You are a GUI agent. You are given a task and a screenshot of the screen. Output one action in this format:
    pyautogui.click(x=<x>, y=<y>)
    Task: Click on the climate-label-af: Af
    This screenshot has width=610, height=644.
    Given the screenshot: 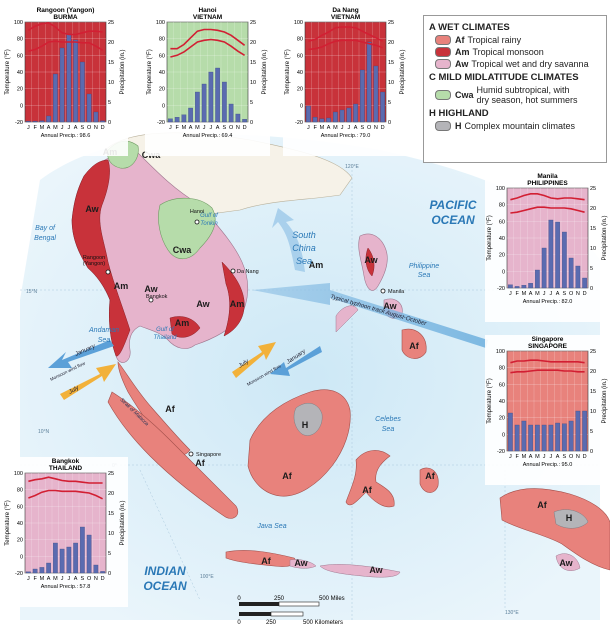 What is the action you would take?
    pyautogui.click(x=414, y=346)
    